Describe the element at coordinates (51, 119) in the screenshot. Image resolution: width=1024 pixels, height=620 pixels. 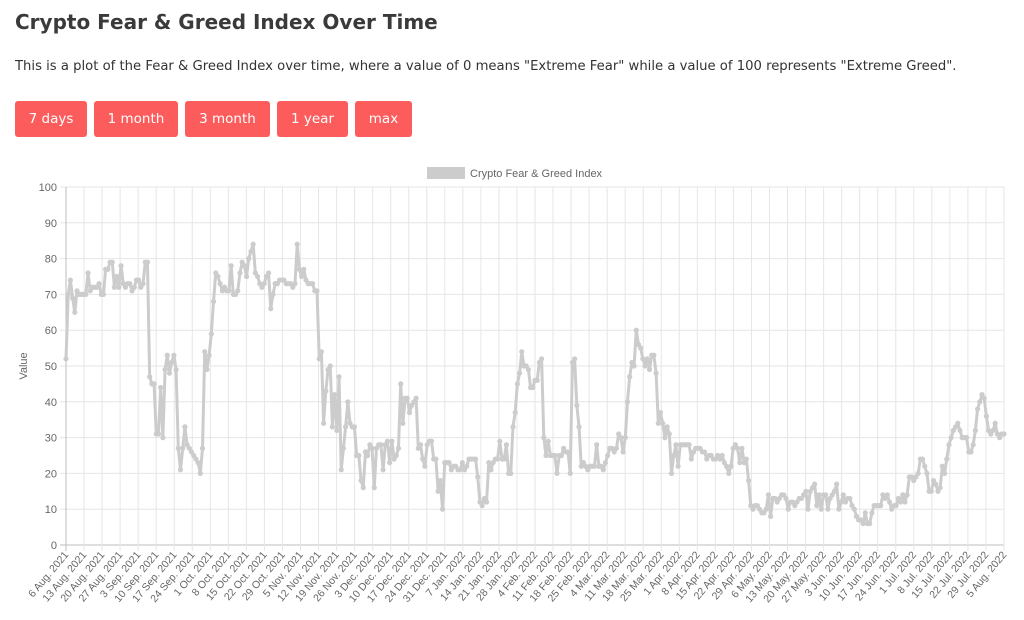
I see `range-button-7-days: 7 days` at that location.